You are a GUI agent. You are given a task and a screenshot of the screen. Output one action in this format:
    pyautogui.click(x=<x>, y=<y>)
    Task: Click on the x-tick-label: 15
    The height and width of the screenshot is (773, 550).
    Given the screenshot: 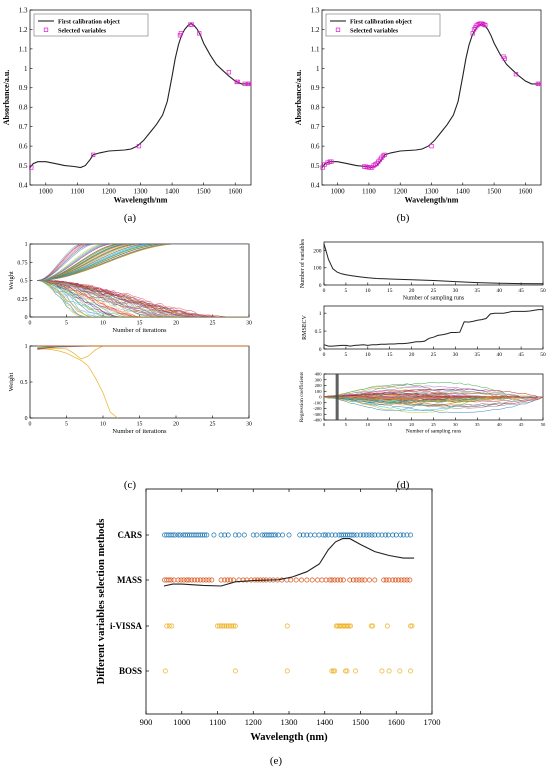 What is the action you would take?
    pyautogui.click(x=390, y=291)
    